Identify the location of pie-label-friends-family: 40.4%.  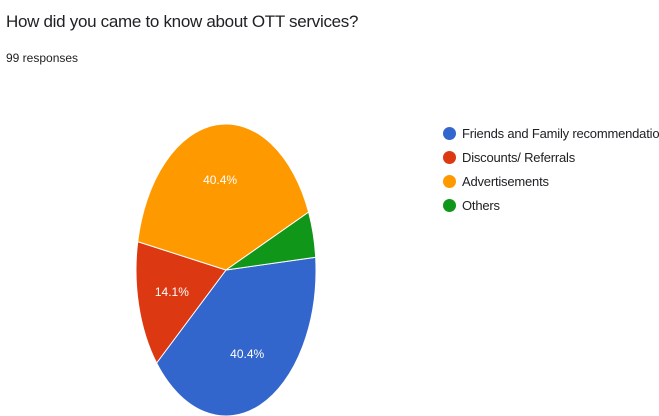
(247, 354).